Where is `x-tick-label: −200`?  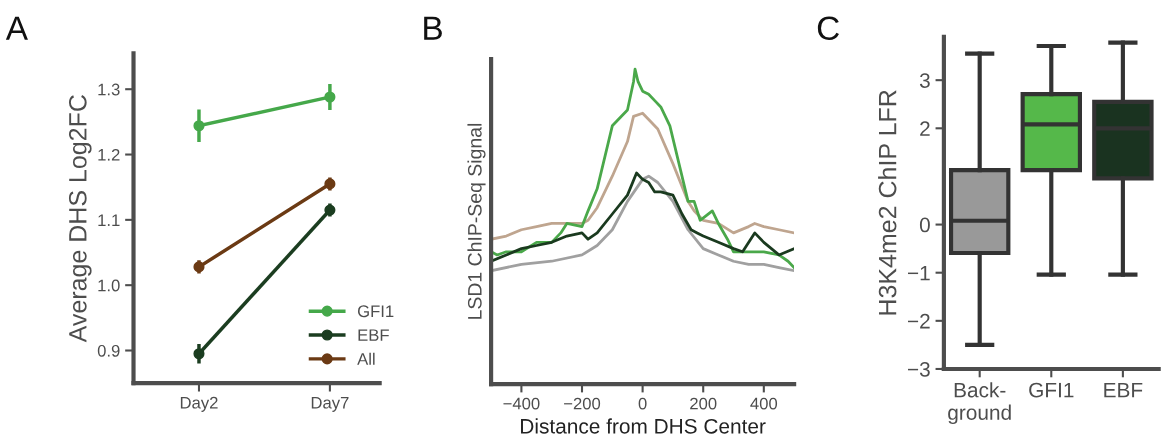
x-tick-label: −200 is located at coordinates (582, 403).